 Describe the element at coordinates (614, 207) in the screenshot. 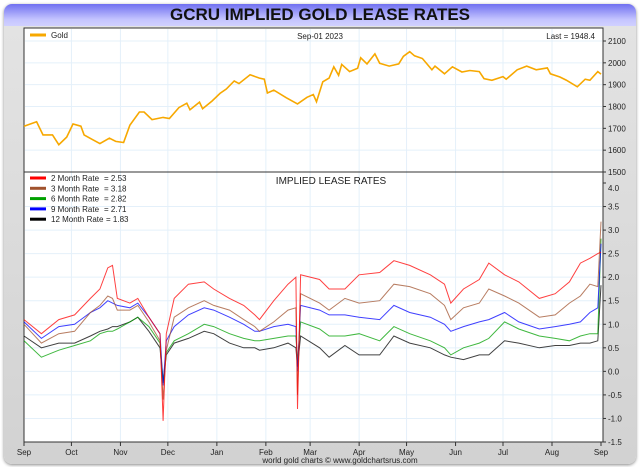

I see `lease-y-tick-label: 3.5` at that location.